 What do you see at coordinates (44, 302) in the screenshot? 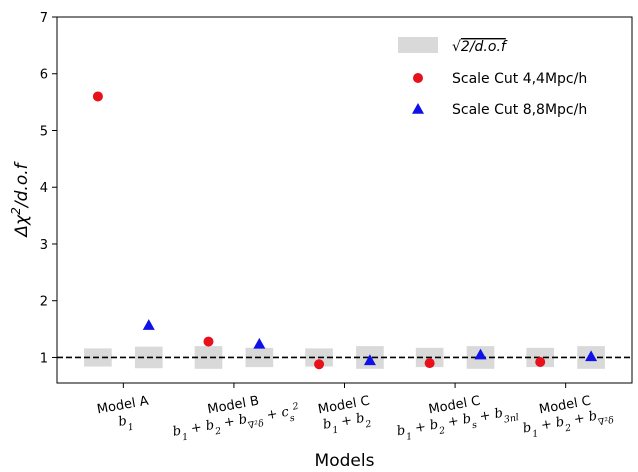
I see `y-tick-label: 2` at bounding box center [44, 302].